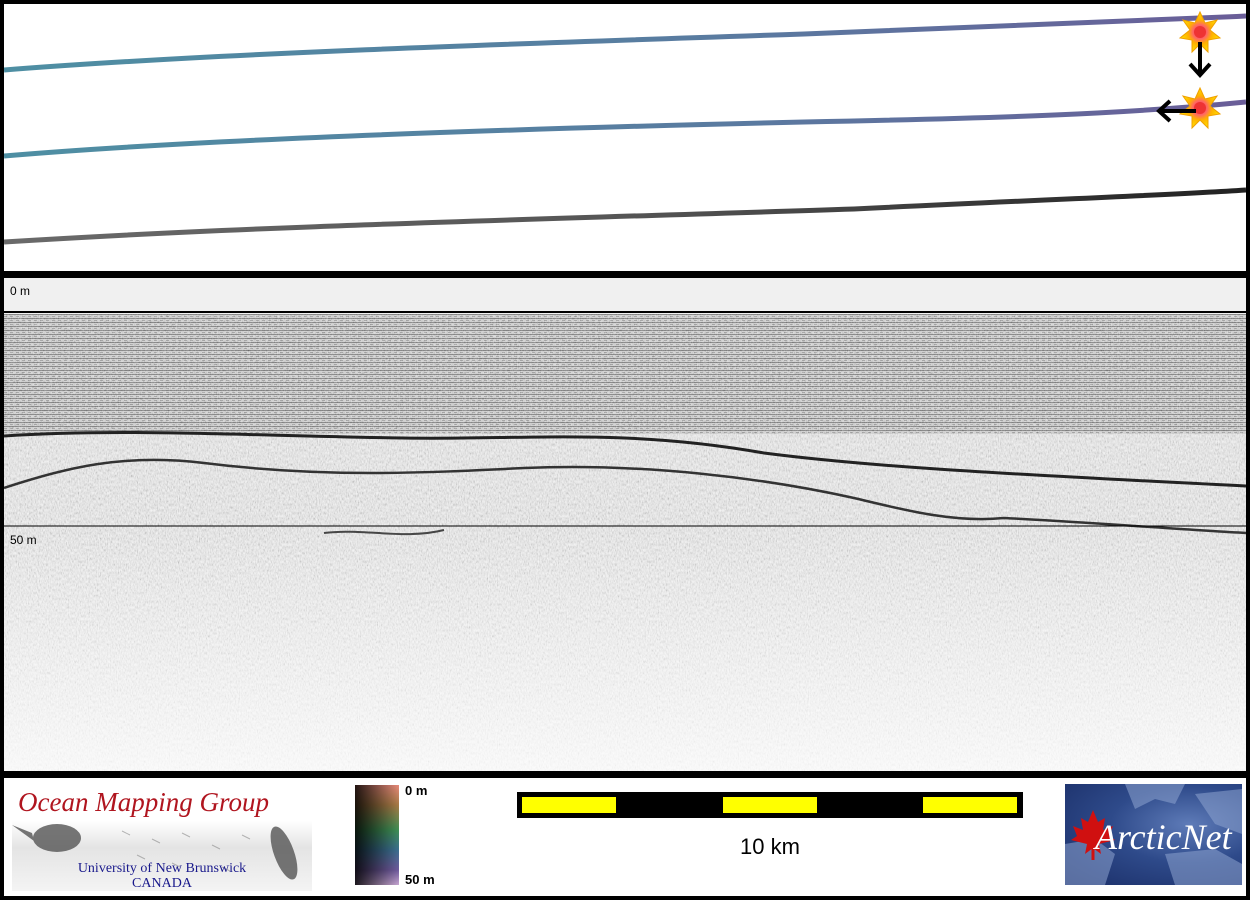 The image size is (1250, 900). Describe the element at coordinates (416, 790) in the screenshot. I see `colorbar-top-label: 0 m` at that location.